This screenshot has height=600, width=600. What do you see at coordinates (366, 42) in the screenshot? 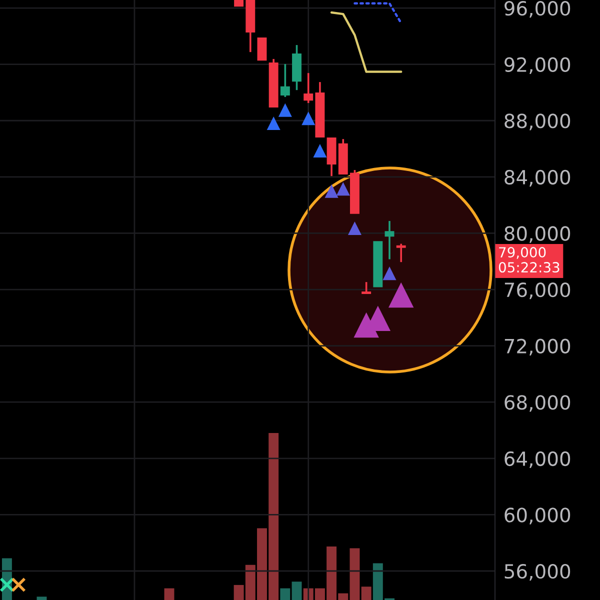
I see `line-series` at bounding box center [366, 42].